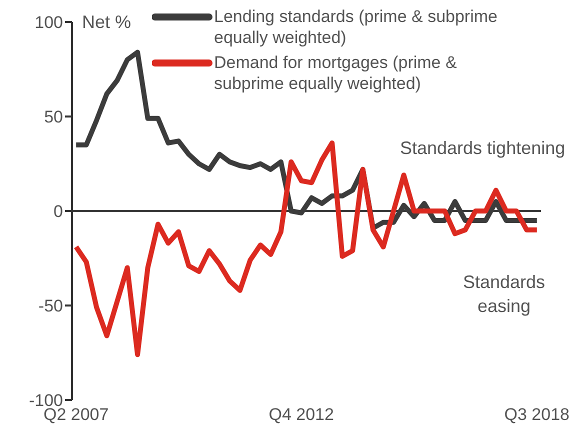 The height and width of the screenshot is (436, 581). What do you see at coordinates (107, 22) in the screenshot?
I see `y-axis-title: Net %` at bounding box center [107, 22].